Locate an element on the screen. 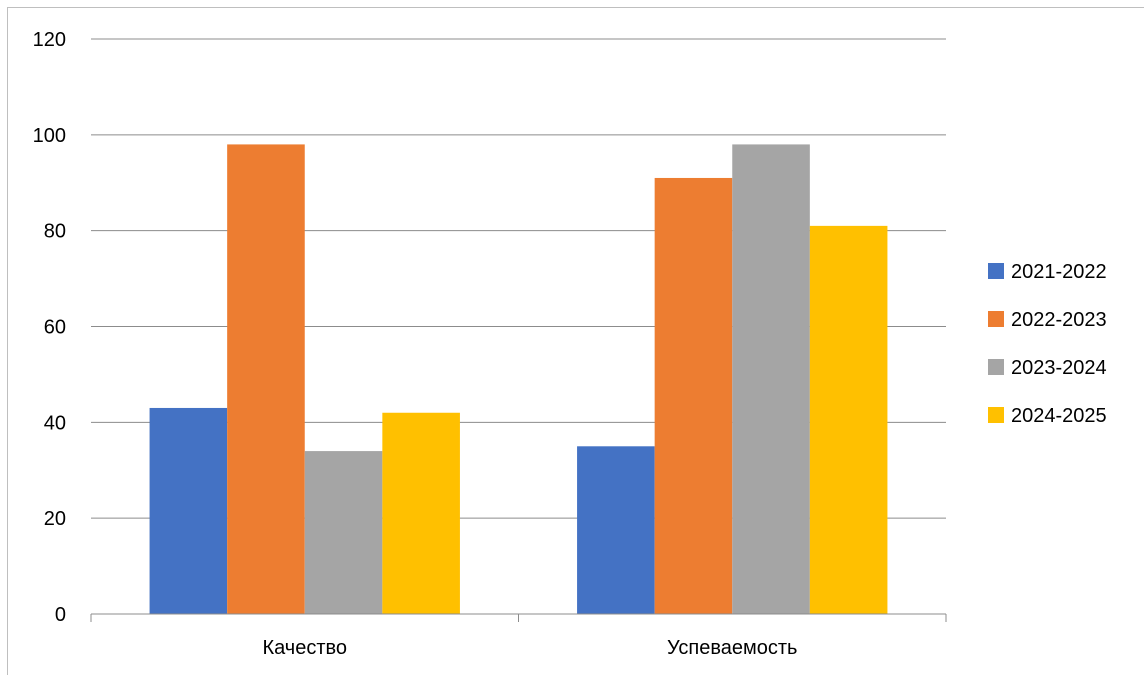 The width and height of the screenshot is (1146, 677). y-tick-label: 80 is located at coordinates (55, 232).